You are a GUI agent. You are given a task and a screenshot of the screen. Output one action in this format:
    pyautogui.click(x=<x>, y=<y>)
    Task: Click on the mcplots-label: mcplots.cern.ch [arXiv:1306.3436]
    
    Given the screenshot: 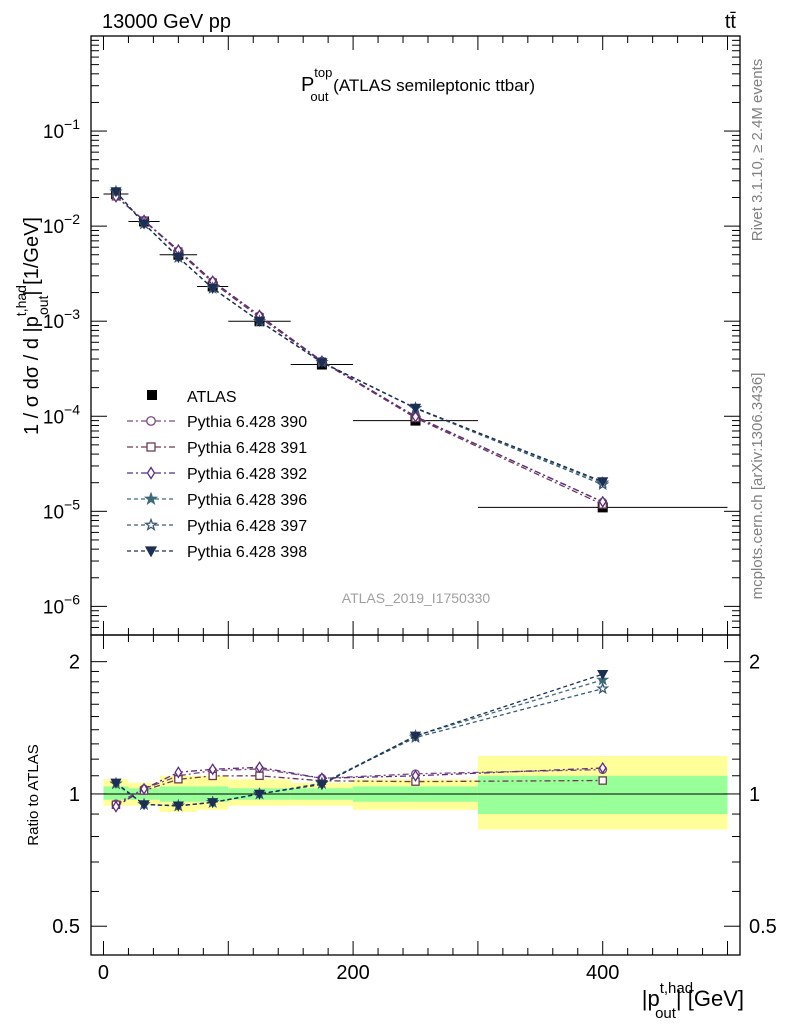 What is the action you would take?
    pyautogui.click(x=757, y=486)
    